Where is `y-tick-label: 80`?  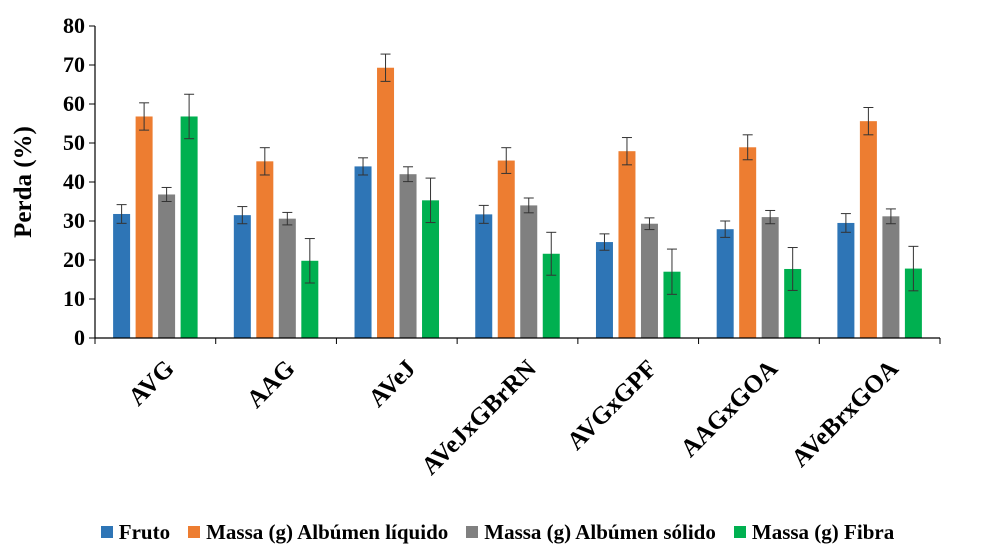 y-tick-label: 80 is located at coordinates (74, 25).